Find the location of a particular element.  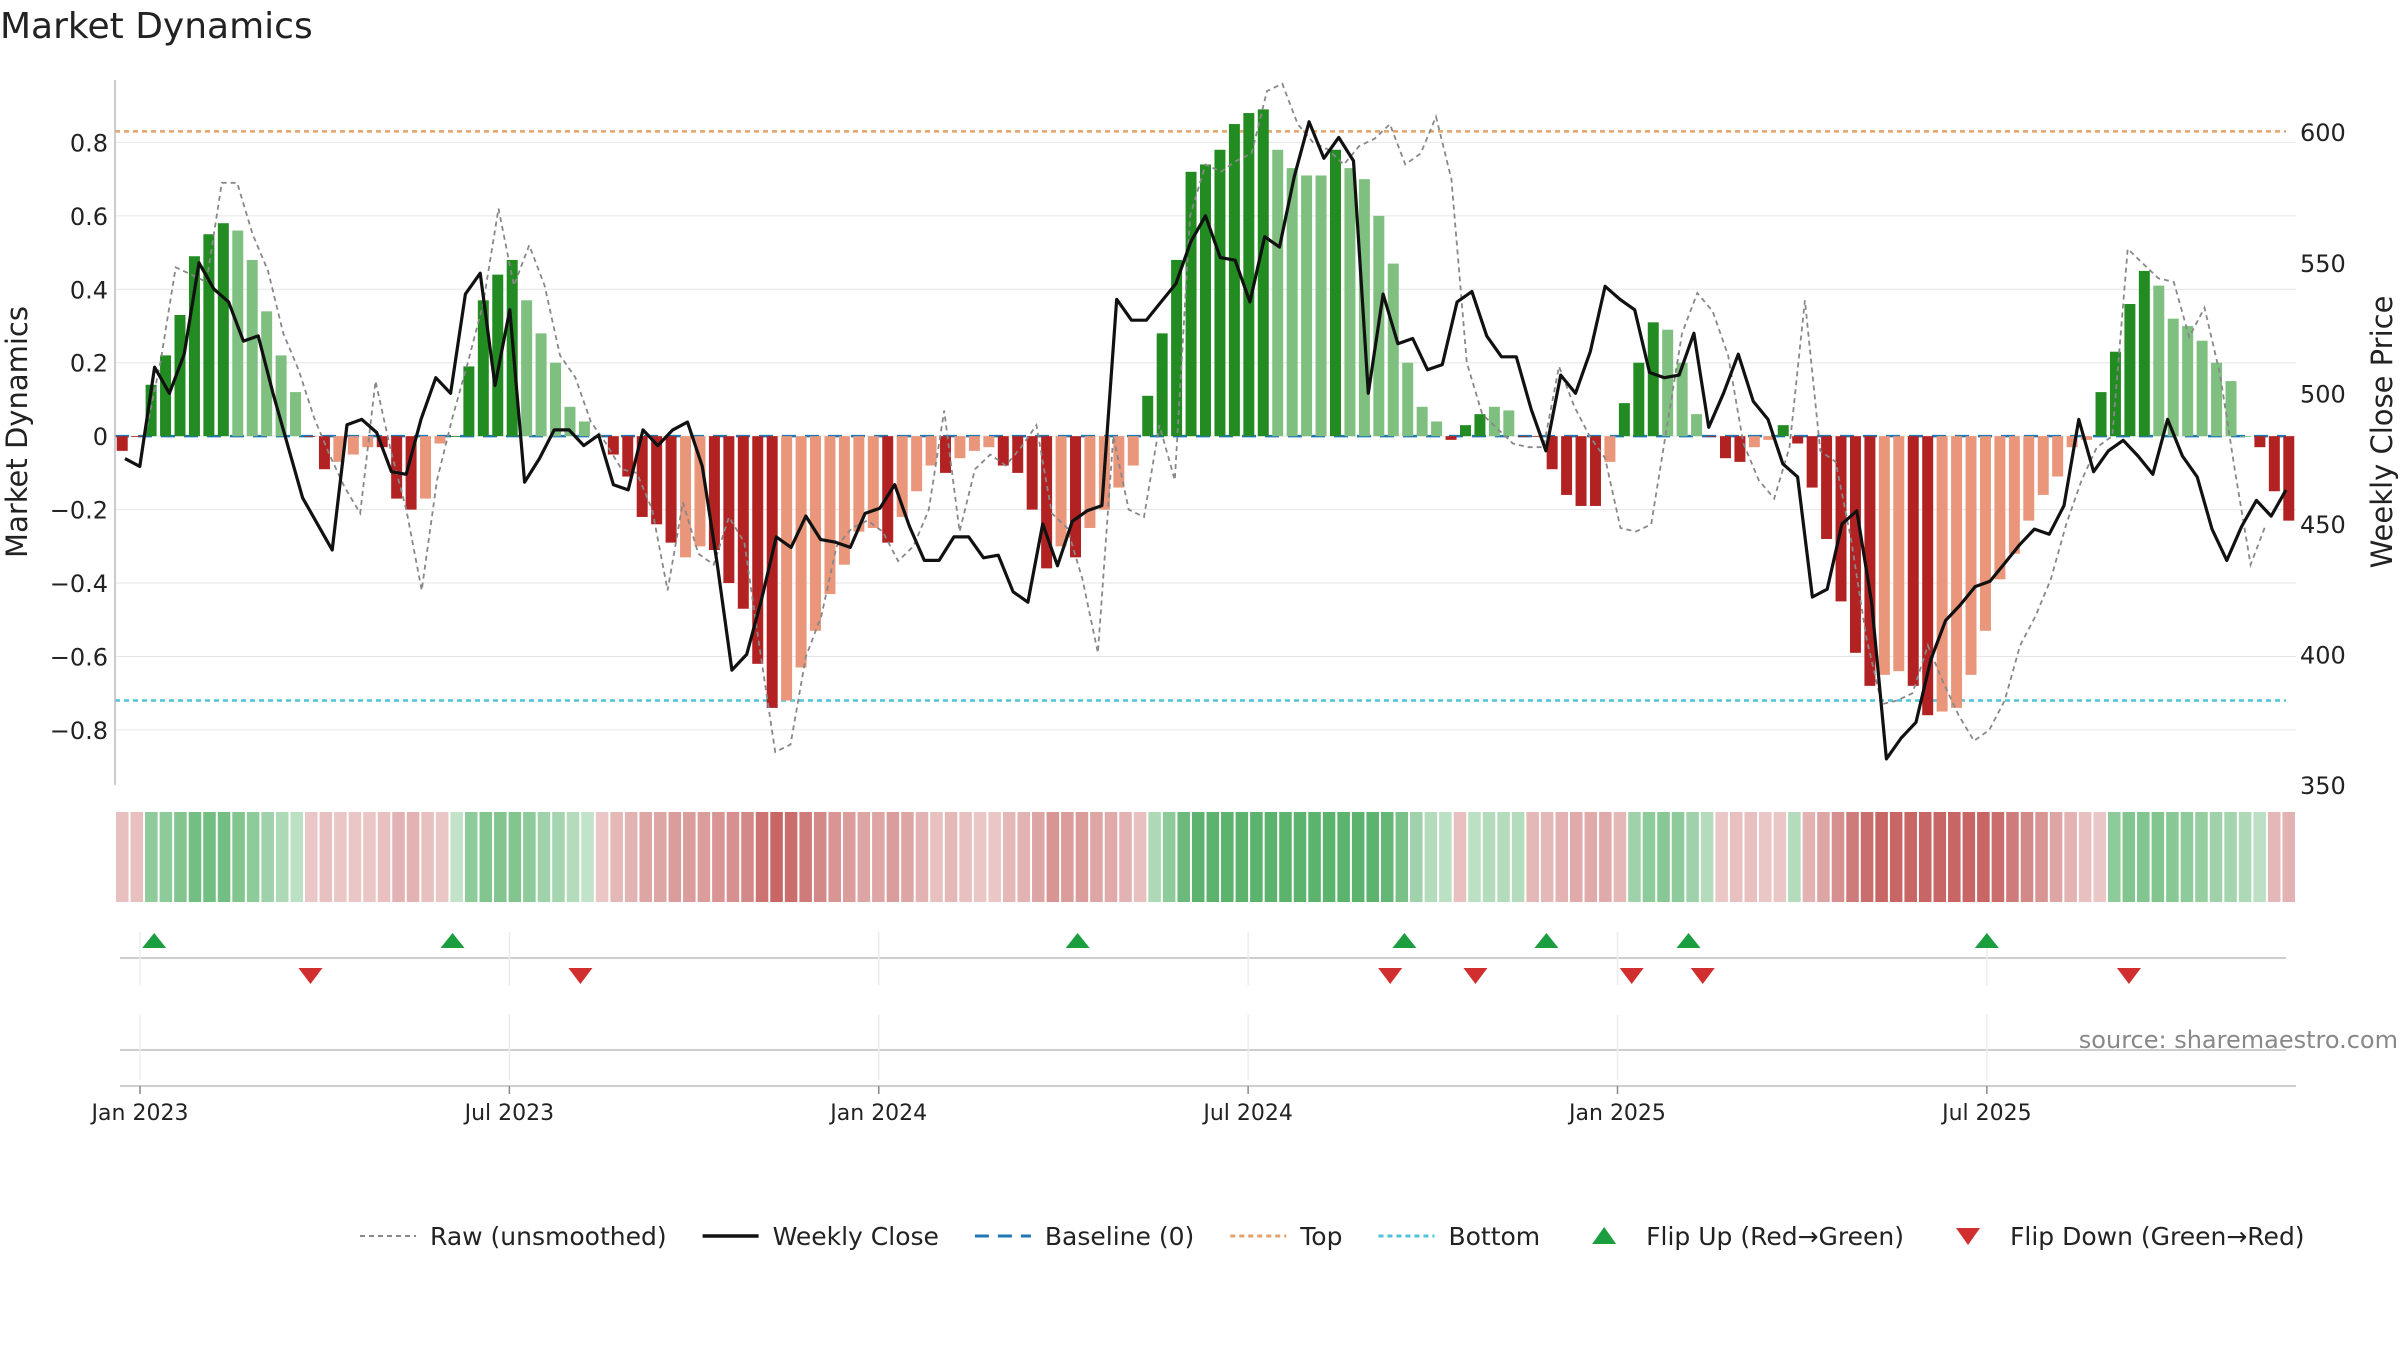

y-tick-label: 0.8 is located at coordinates (89, 143).